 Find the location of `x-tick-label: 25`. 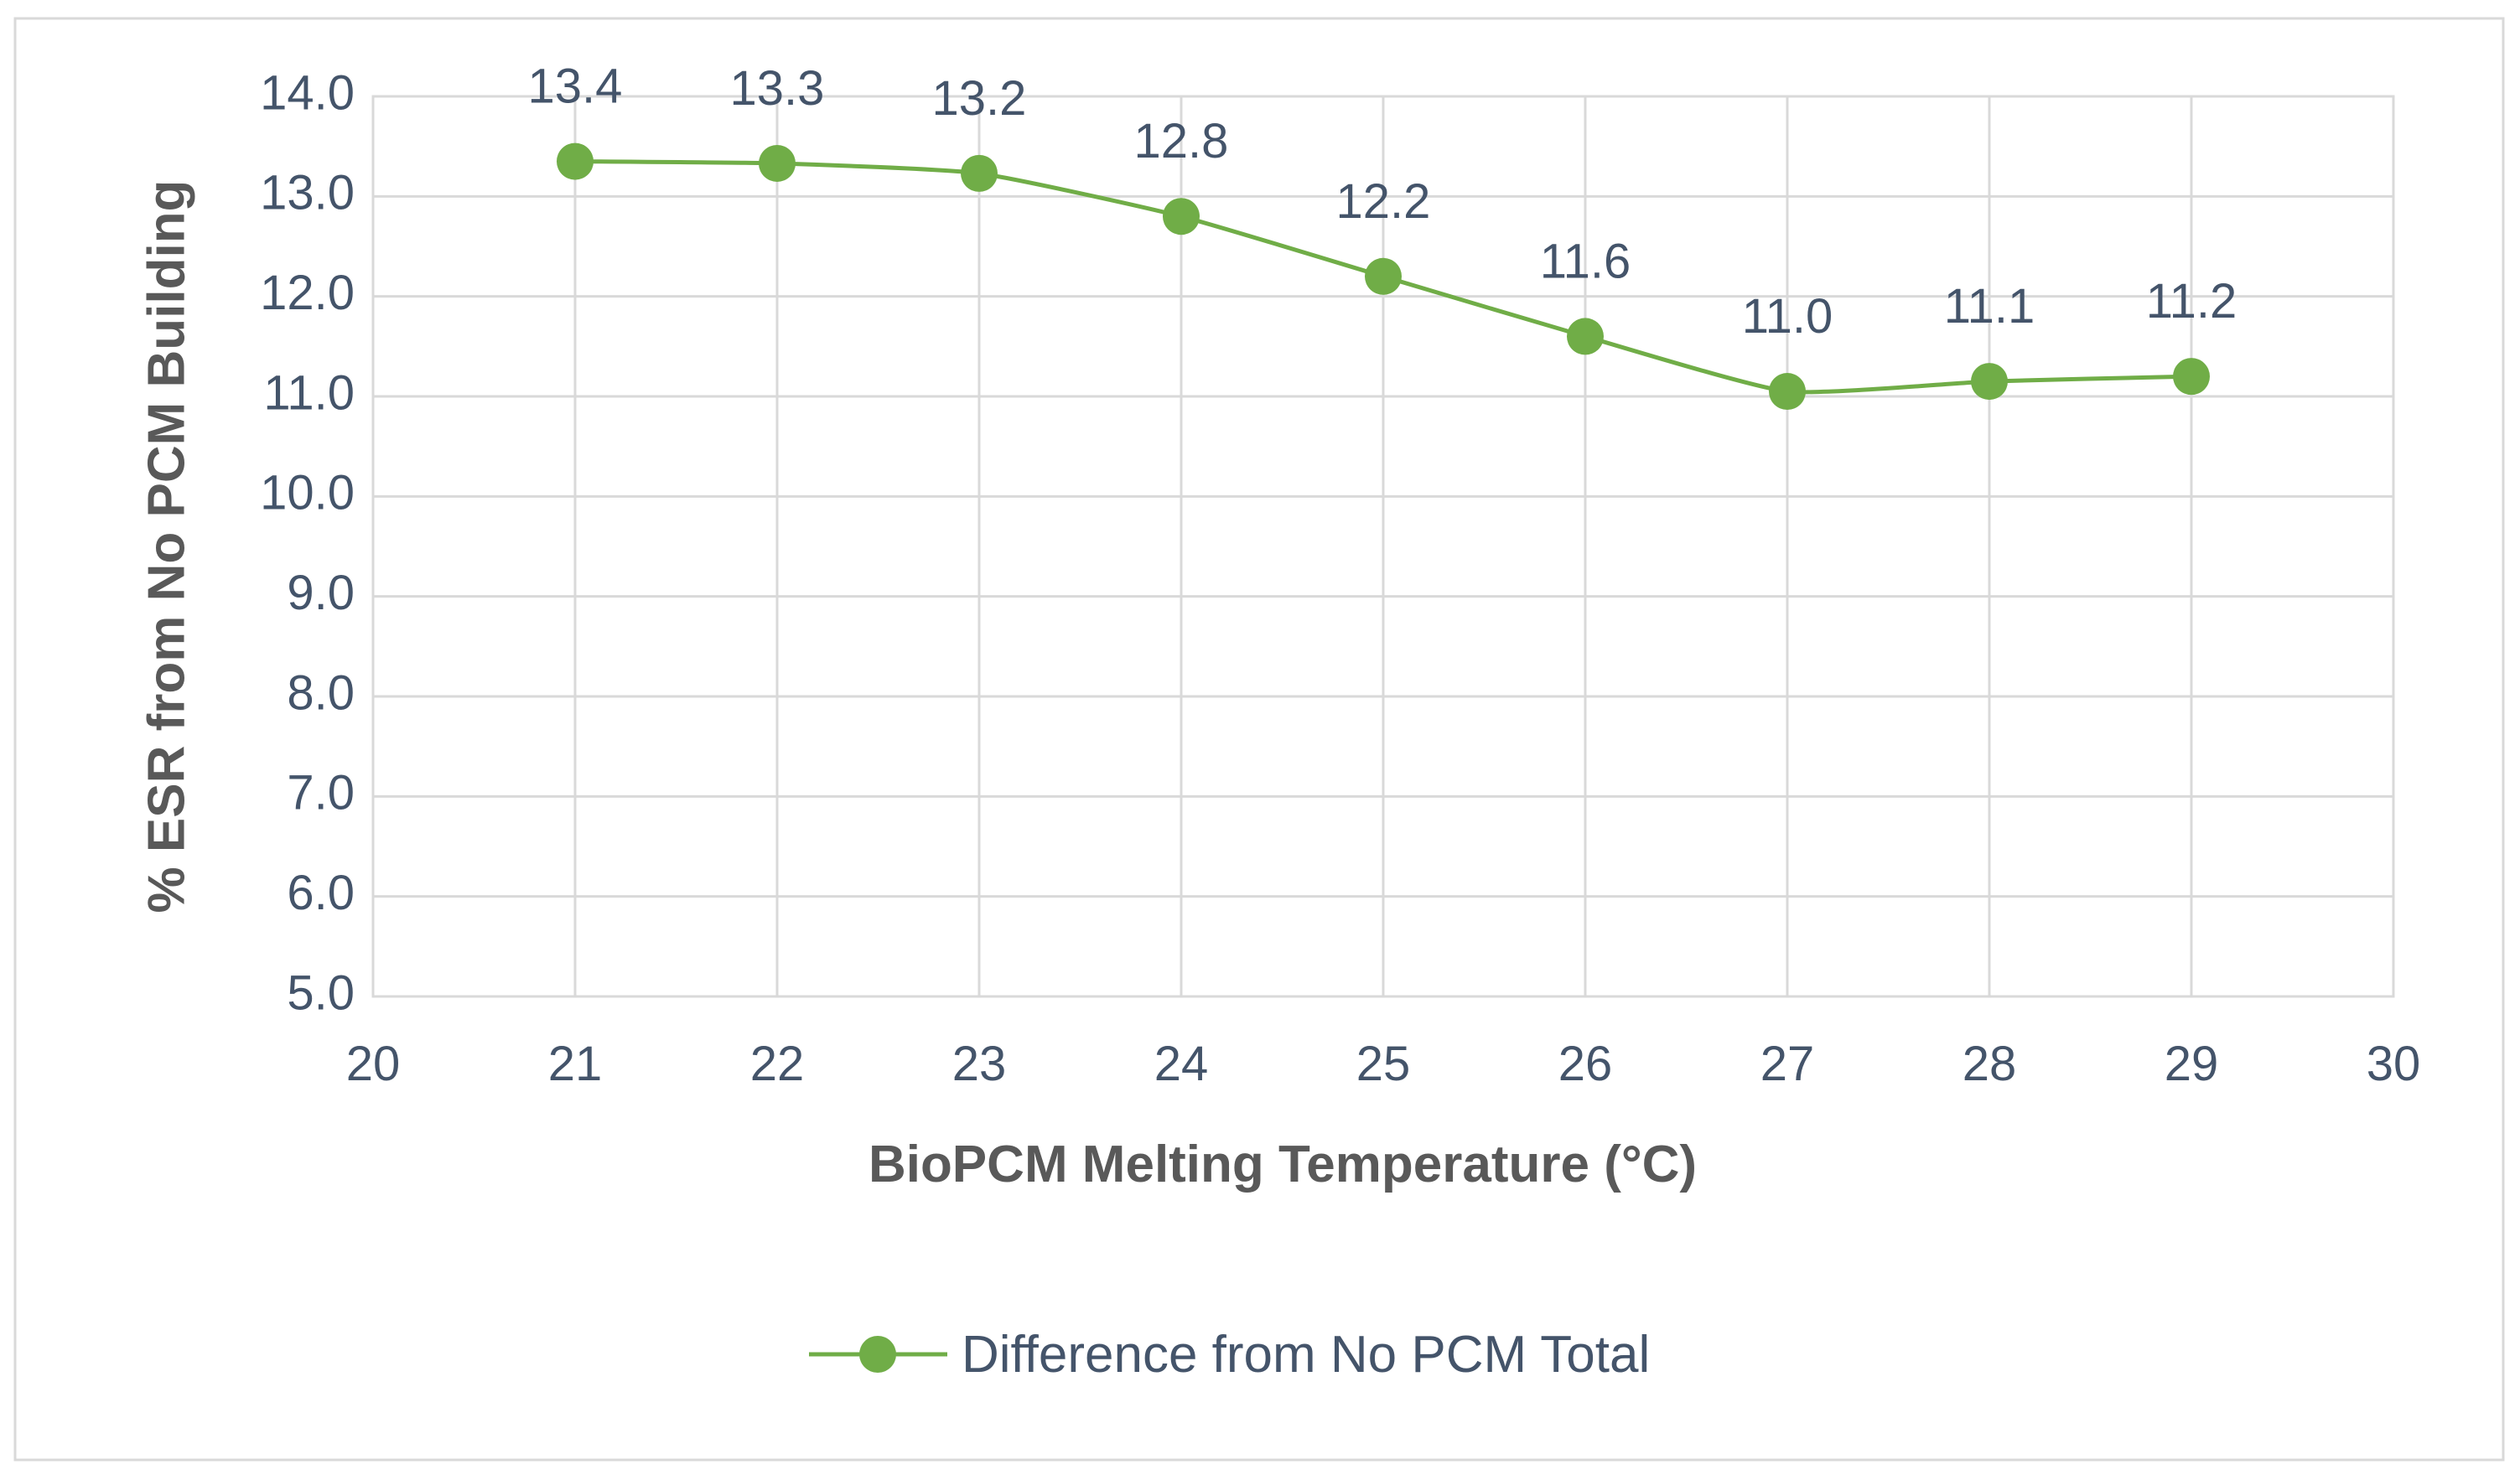

x-tick-label: 25 is located at coordinates (1383, 1064).